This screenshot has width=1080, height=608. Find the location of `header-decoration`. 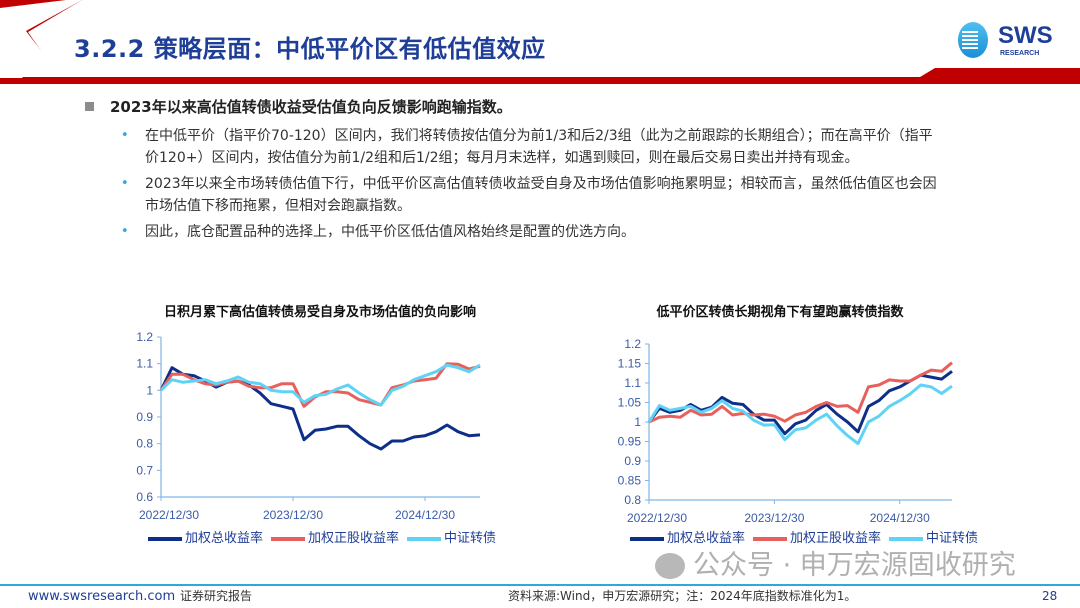

header-decoration is located at coordinates (540, 42).